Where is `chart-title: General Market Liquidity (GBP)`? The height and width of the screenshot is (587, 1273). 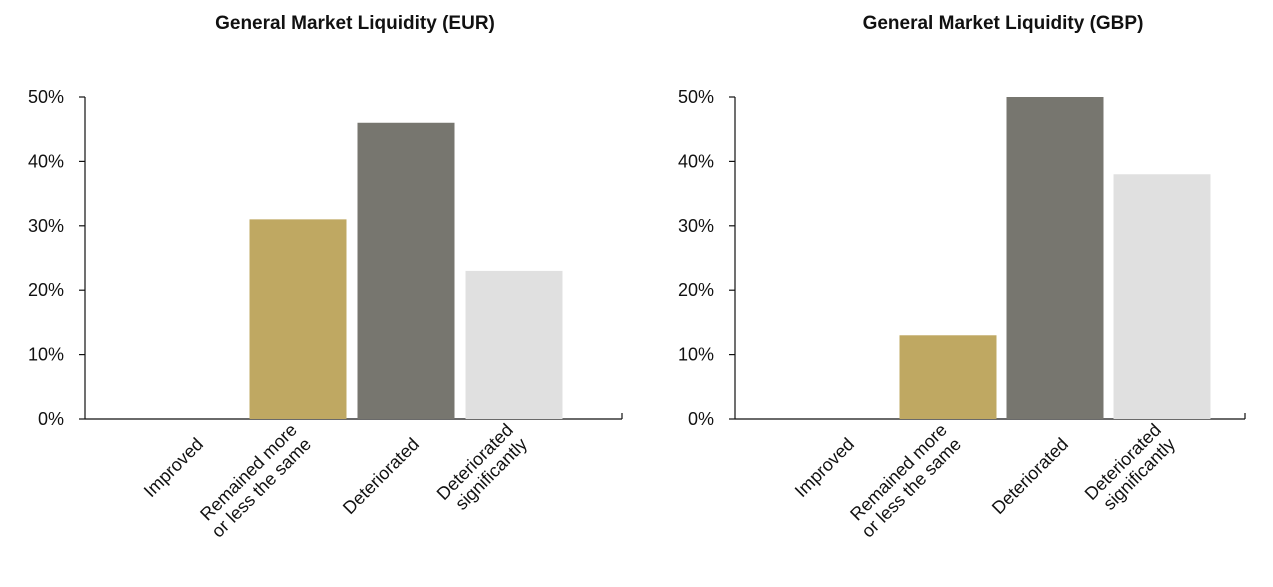
chart-title: General Market Liquidity (GBP) is located at coordinates (1003, 23).